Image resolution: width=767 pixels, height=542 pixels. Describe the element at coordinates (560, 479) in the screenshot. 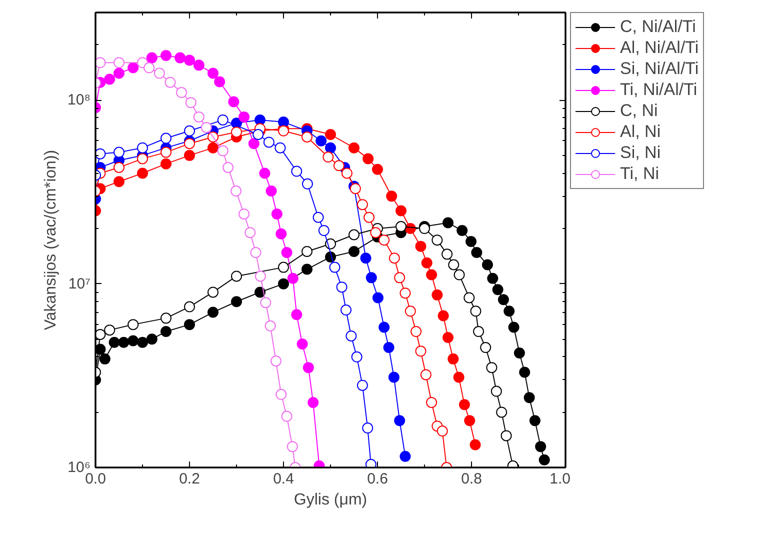

I see `x-tick-label: 1.0` at that location.